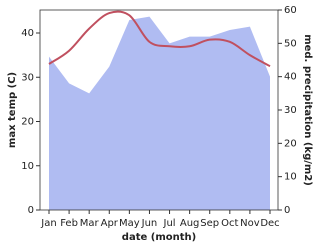  What do you see at coordinates (159, 237) in the screenshot?
I see `x-axis-title: date (month)` at bounding box center [159, 237].